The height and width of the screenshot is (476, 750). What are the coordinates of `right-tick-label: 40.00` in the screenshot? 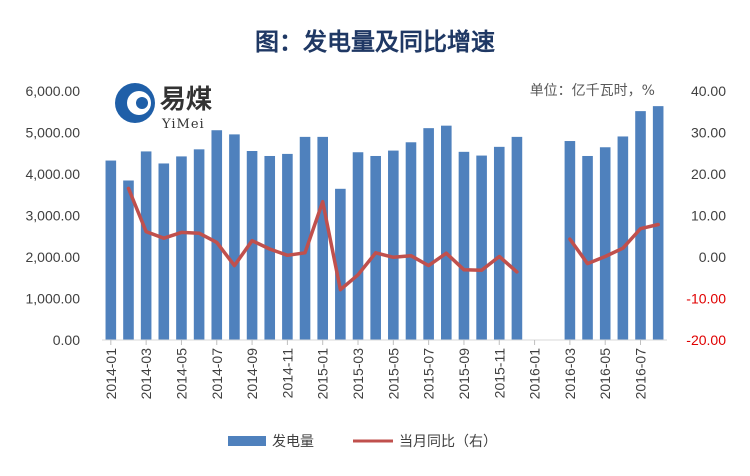 It's located at (708, 91).